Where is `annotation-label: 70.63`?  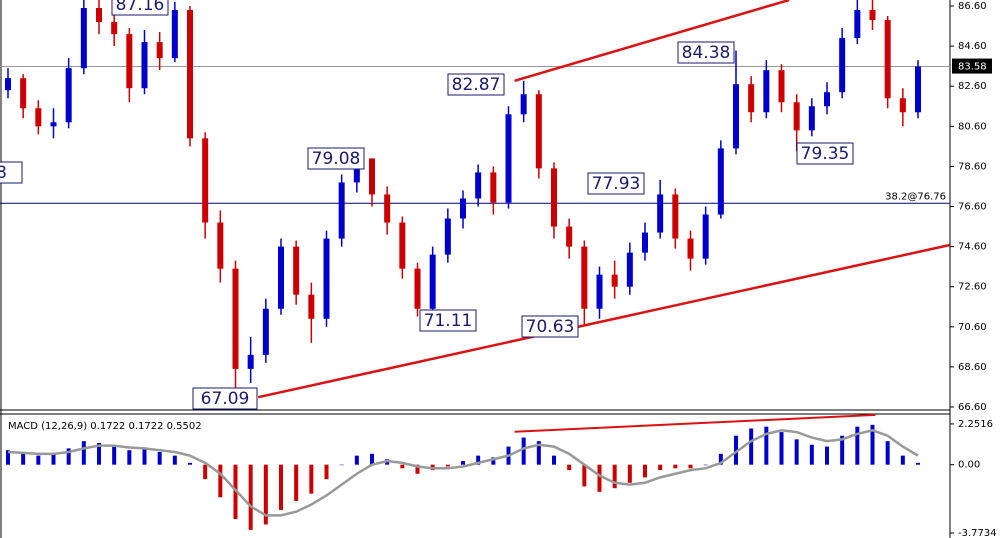 annotation-label: 70.63 is located at coordinates (550, 327).